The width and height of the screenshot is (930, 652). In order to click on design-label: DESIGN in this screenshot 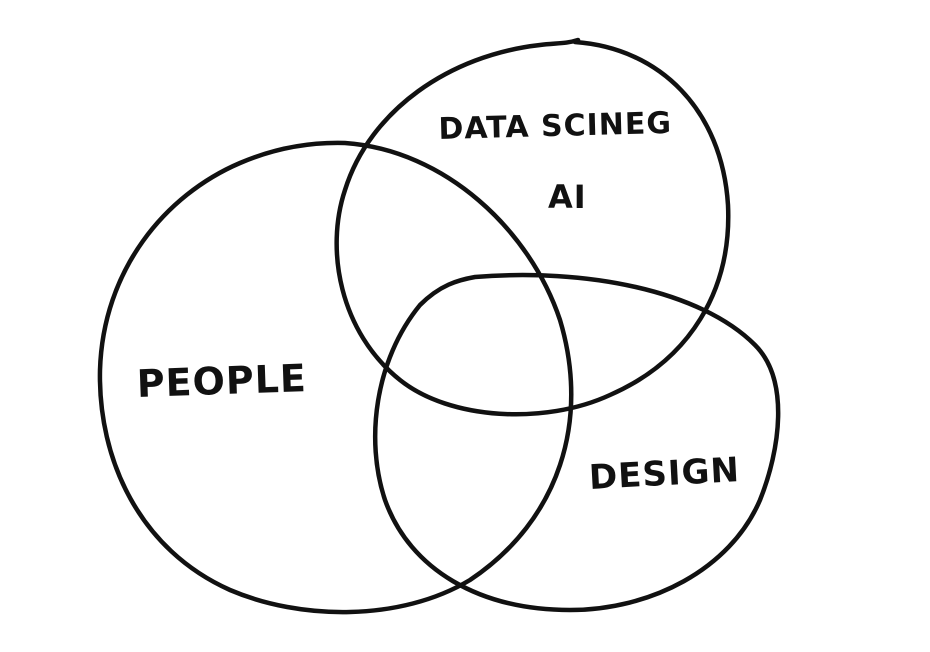, I will do `click(664, 474)`.